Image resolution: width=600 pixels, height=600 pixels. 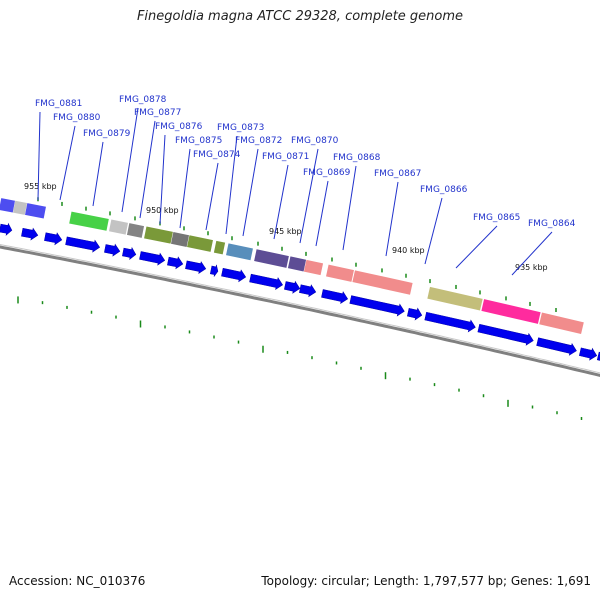 What do you see at coordinates (157, 113) in the screenshot?
I see `gene-label: FMG_0877` at bounding box center [157, 113].